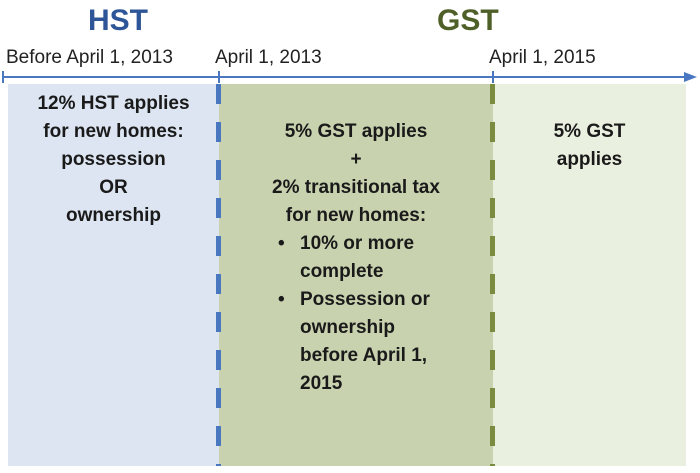 Image resolution: width=700 pixels, height=473 pixels. Describe the element at coordinates (356, 187) in the screenshot. I see `transition-text-line: 2% transitional tax` at that location.